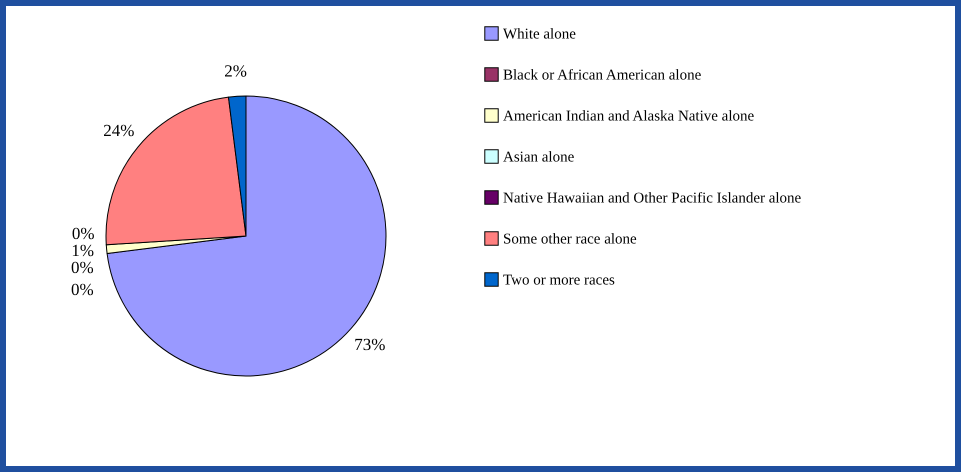  Describe the element at coordinates (370, 344) in the screenshot. I see `data-label: 73%` at that location.